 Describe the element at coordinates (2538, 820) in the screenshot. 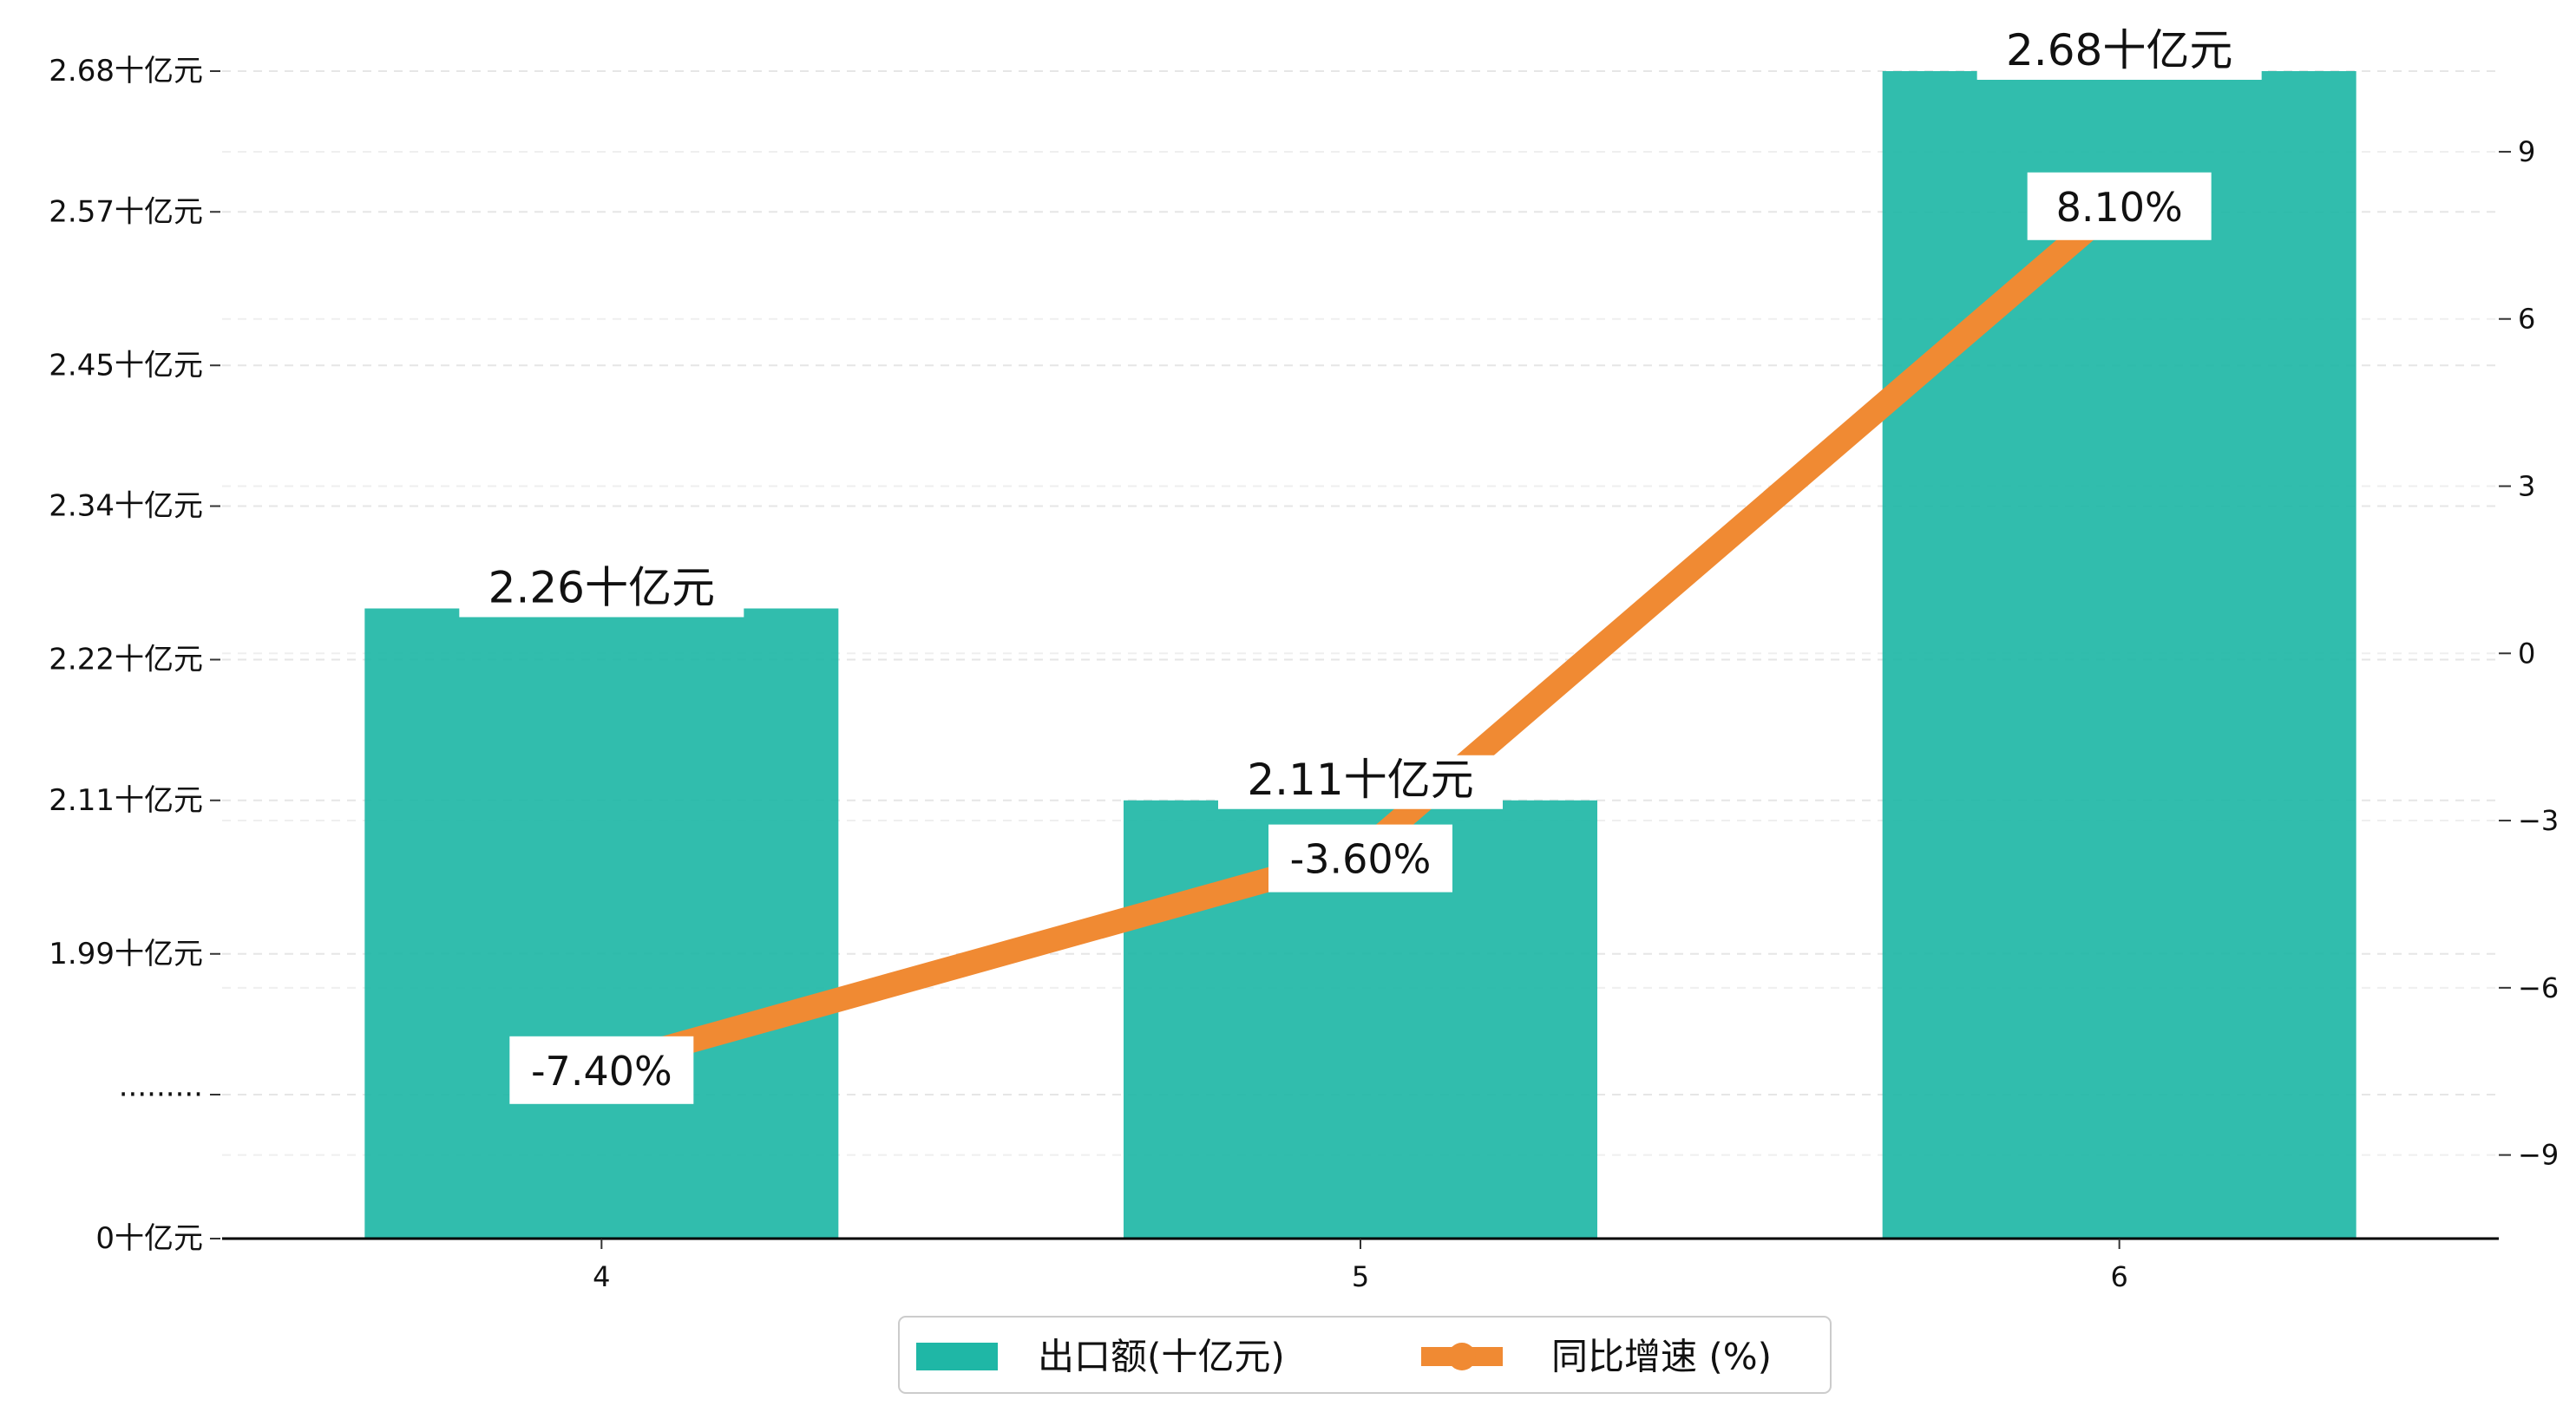

I see `y-right-tick-label: −3` at that location.